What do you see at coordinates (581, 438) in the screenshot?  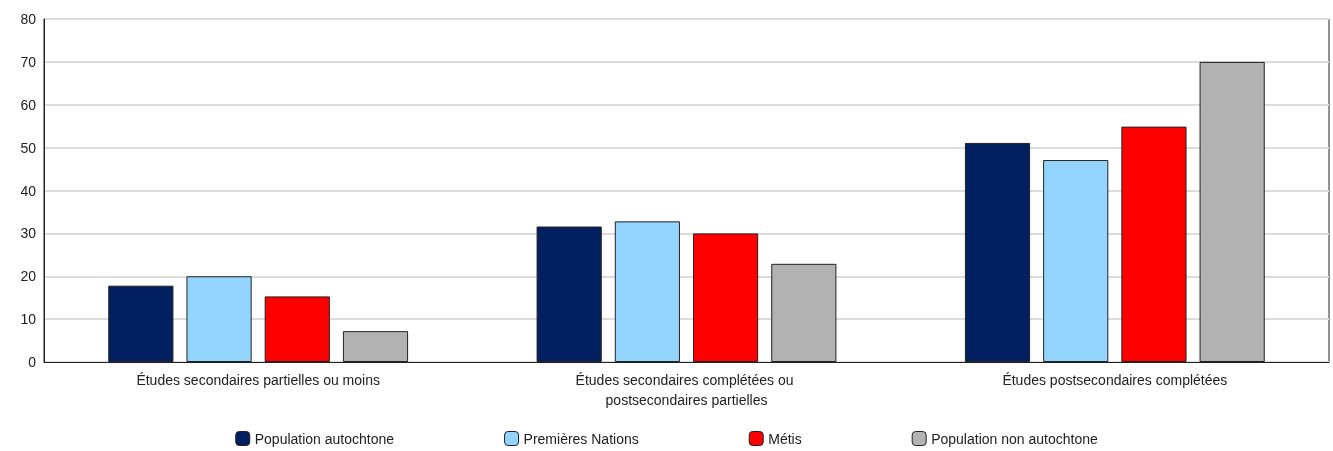 I see `legend-label: Premières Nations` at bounding box center [581, 438].